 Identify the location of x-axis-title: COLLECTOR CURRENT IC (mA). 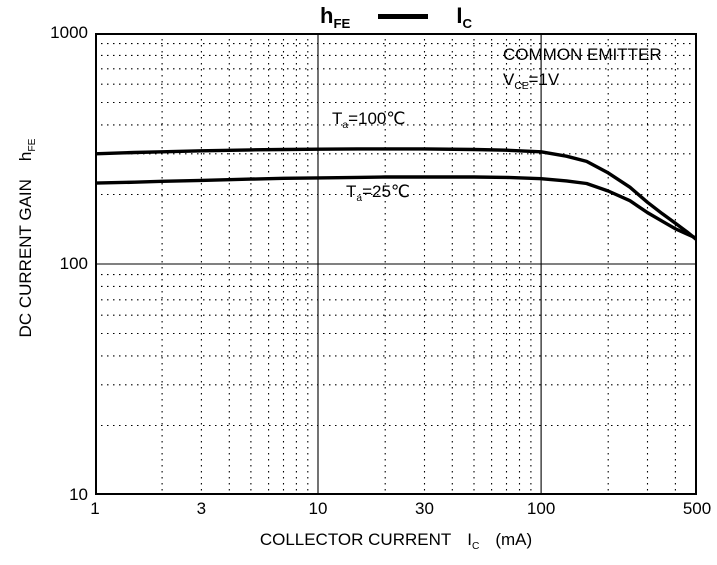
(396, 541).